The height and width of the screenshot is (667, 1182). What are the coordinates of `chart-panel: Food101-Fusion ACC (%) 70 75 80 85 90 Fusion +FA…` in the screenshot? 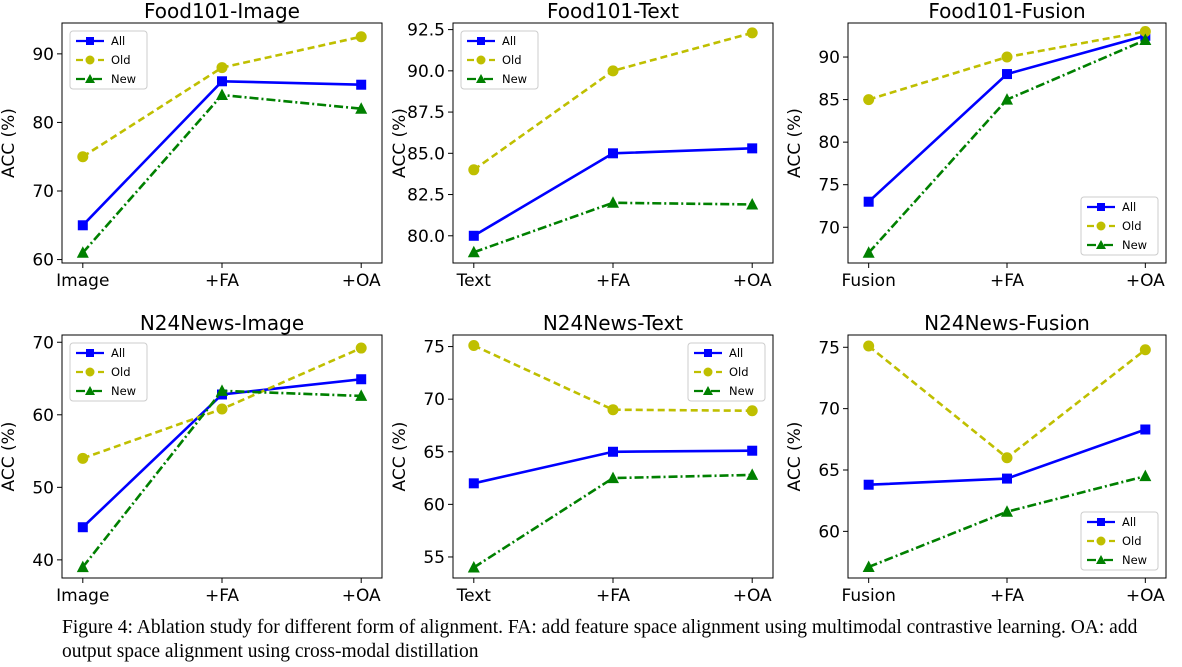 It's located at (976, 145).